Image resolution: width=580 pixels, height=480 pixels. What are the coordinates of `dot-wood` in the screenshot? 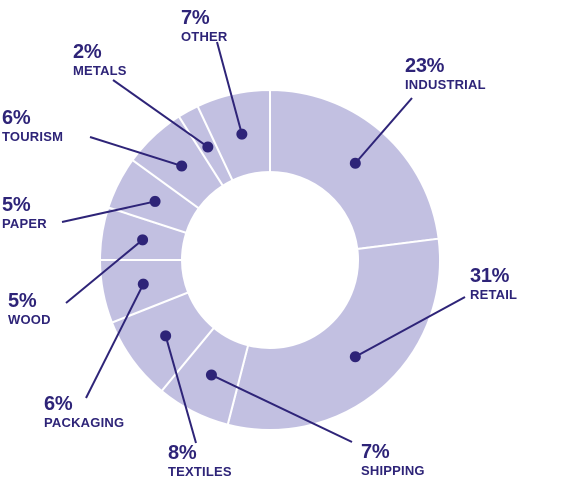 It's located at (143, 240).